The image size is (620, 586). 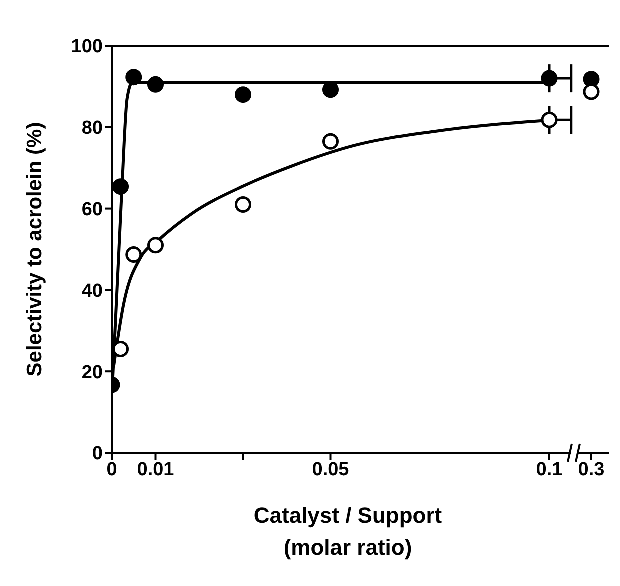 What do you see at coordinates (591, 469) in the screenshot?
I see `x-tick-label: 0.3` at bounding box center [591, 469].